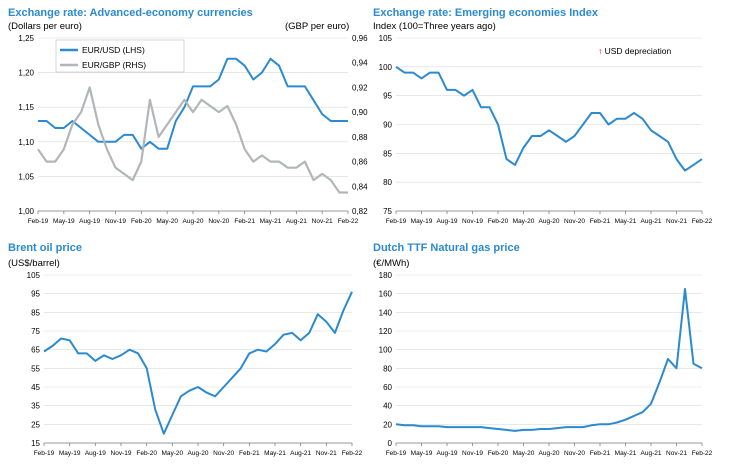 This screenshot has width=734, height=471. I want to click on y-tick-label: 65, so click(35, 350).